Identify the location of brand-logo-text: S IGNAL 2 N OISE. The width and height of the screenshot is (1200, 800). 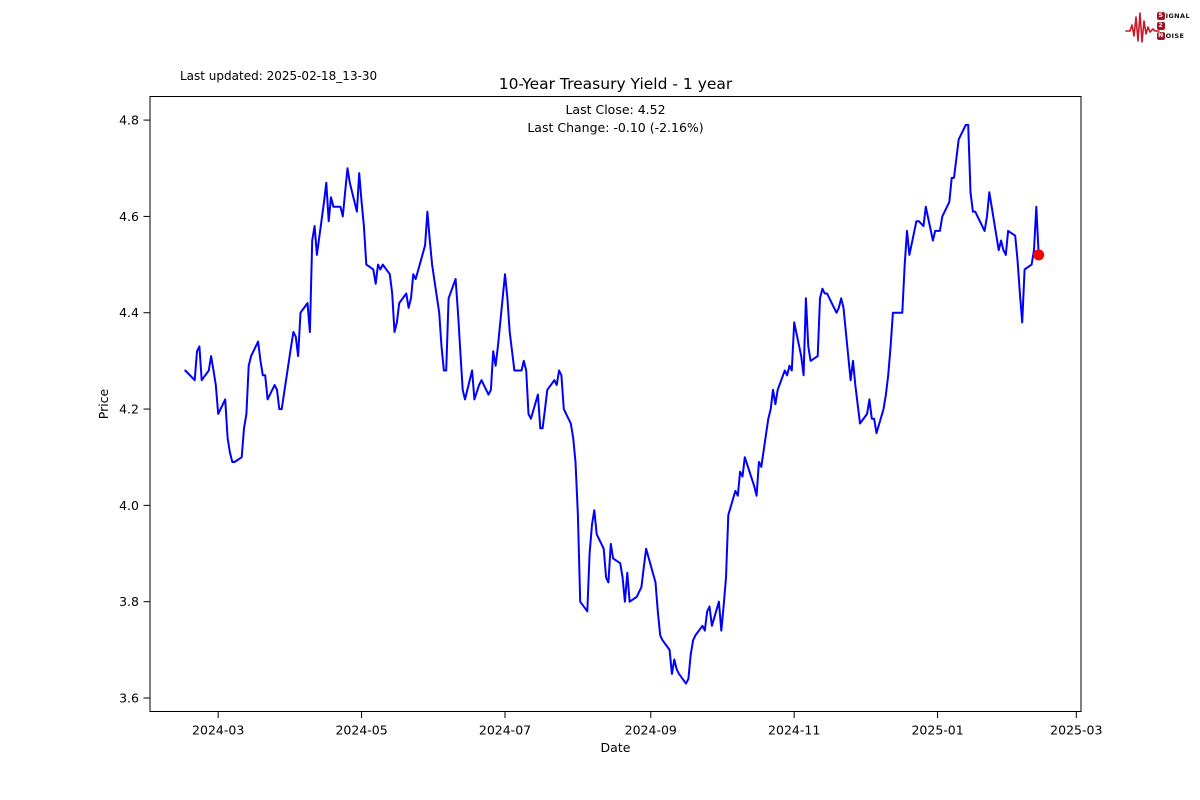
(1173, 26).